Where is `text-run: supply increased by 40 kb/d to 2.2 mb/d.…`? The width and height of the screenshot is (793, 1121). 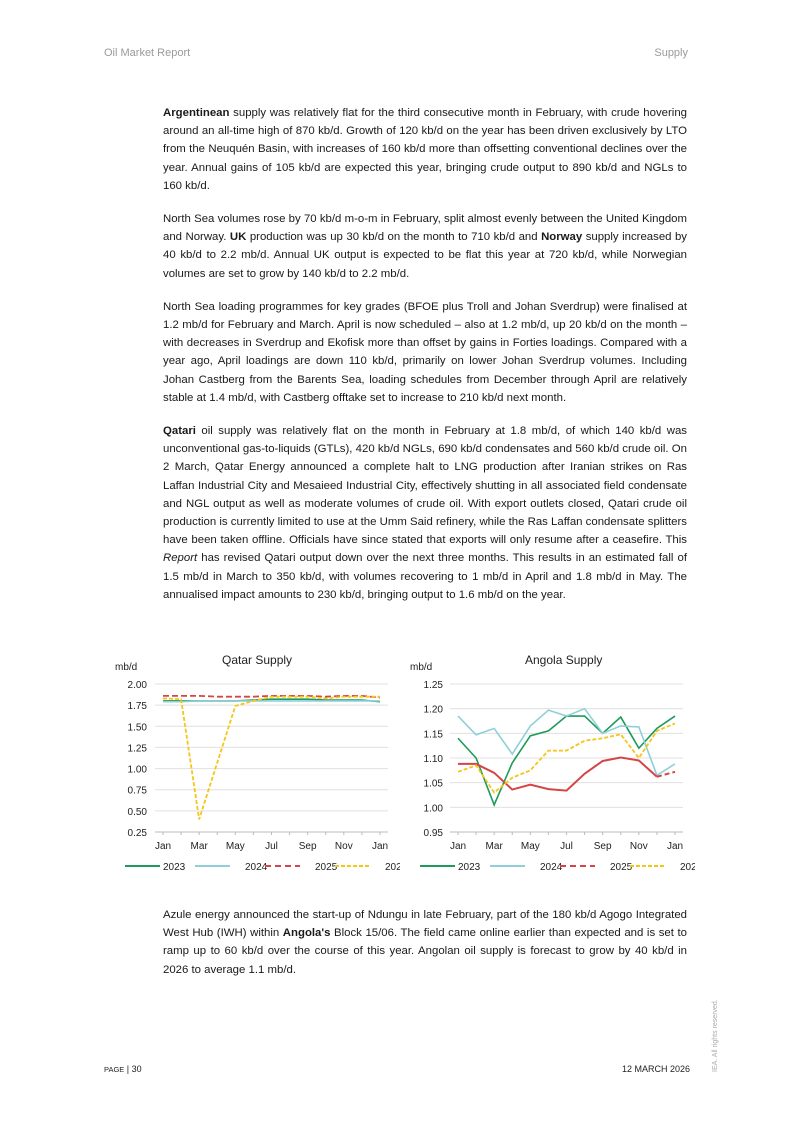
text-run: supply increased by 40 kb/d to 2.2 mb/d.… is located at coordinates (425, 255).